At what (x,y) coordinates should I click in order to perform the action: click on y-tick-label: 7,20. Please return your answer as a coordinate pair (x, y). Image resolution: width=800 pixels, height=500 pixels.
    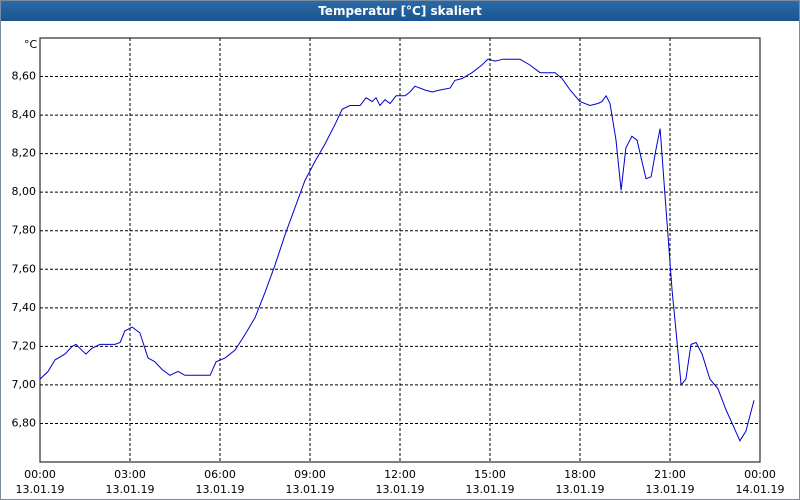
    Looking at the image, I should click on (24, 345).